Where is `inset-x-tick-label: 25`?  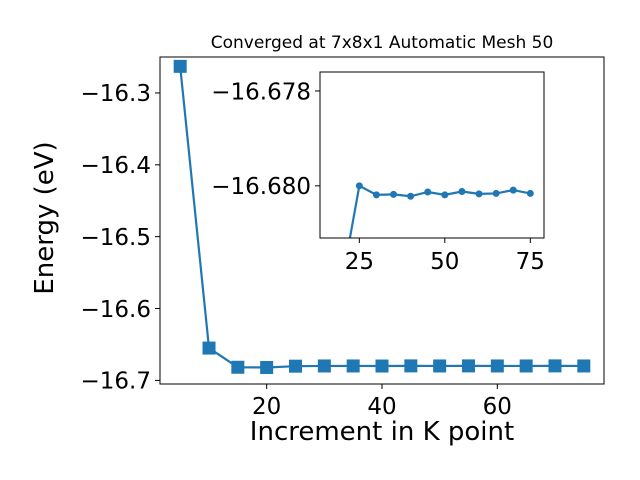
inset-x-tick-label: 25 is located at coordinates (359, 262).